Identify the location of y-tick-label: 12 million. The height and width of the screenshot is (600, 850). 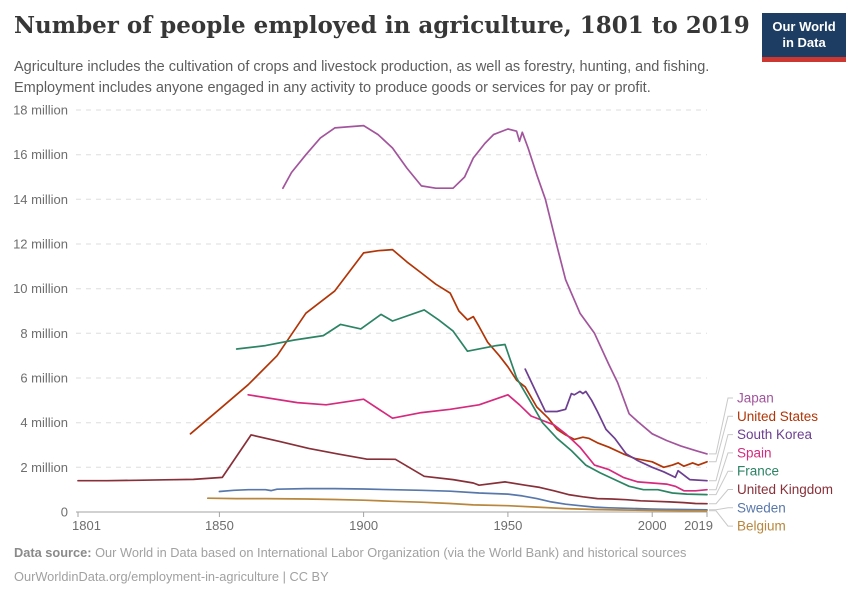
(40, 244).